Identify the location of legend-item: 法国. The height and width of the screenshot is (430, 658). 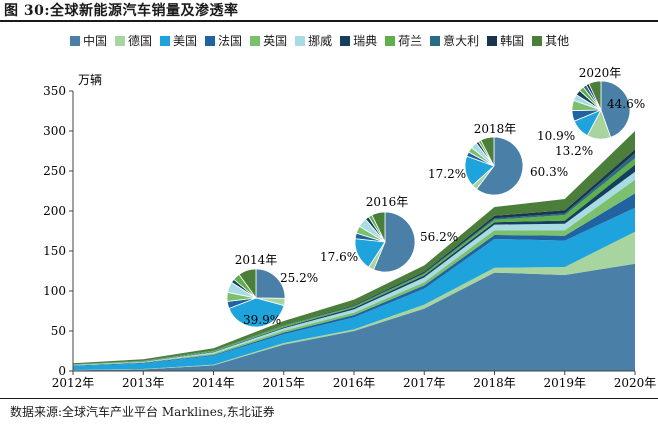
(223, 40).